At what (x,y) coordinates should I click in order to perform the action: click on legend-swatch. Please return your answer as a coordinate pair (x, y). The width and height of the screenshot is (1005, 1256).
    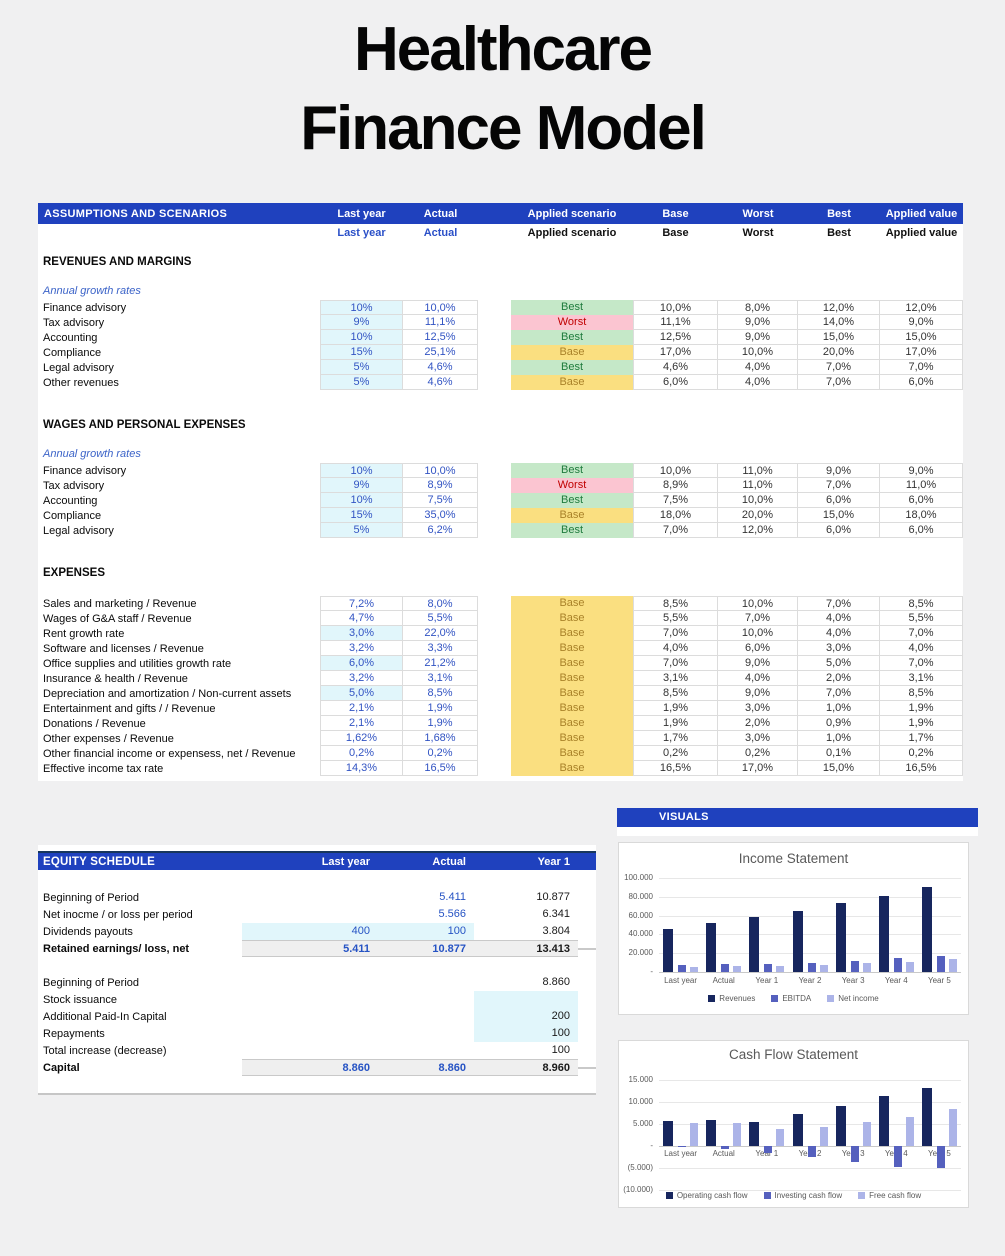
    Looking at the image, I should click on (767, 1195).